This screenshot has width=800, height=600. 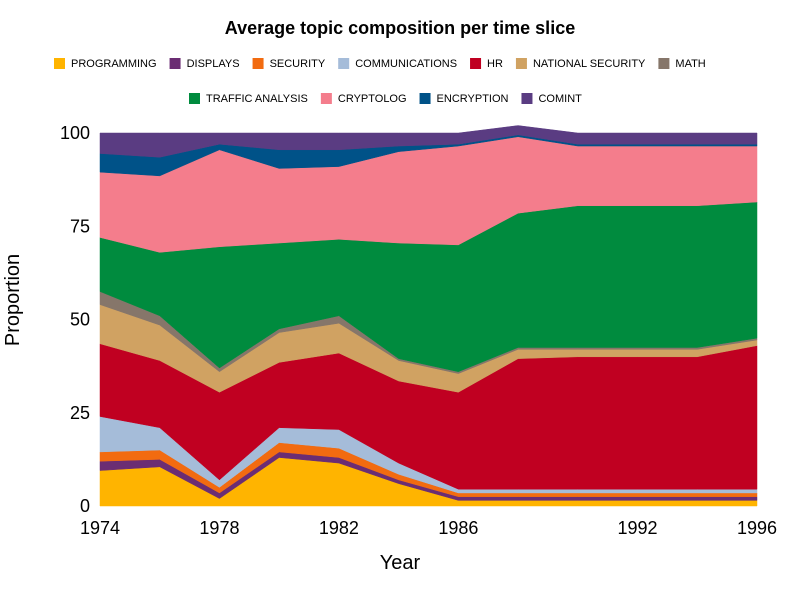 I want to click on y-tick-label: 0, so click(x=85, y=506).